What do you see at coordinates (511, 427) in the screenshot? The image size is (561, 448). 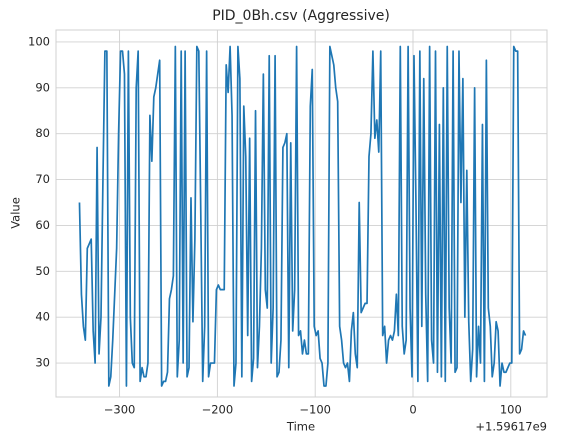 I see `x-offset-label: +1.59617e9` at bounding box center [511, 427].